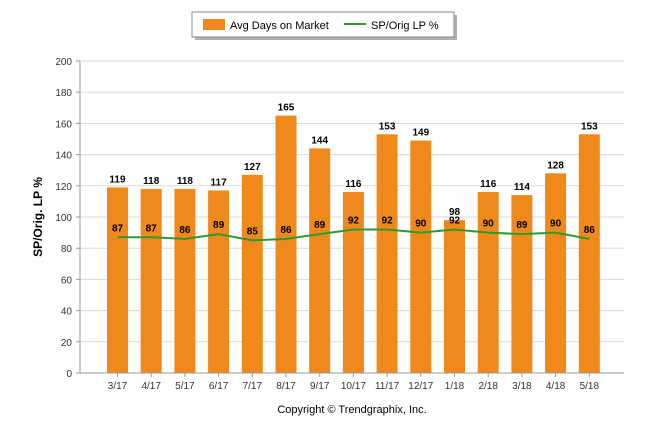 This screenshot has height=434, width=646. I want to click on y-tick-label-20: 20, so click(67, 343).